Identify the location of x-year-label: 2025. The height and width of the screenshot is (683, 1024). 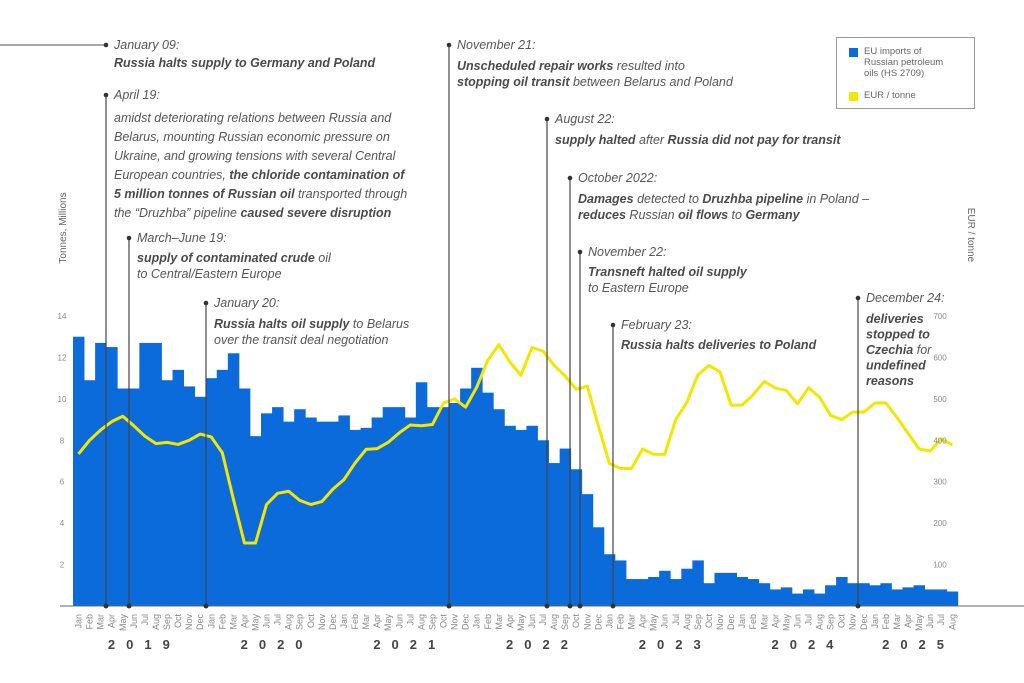
(918, 644).